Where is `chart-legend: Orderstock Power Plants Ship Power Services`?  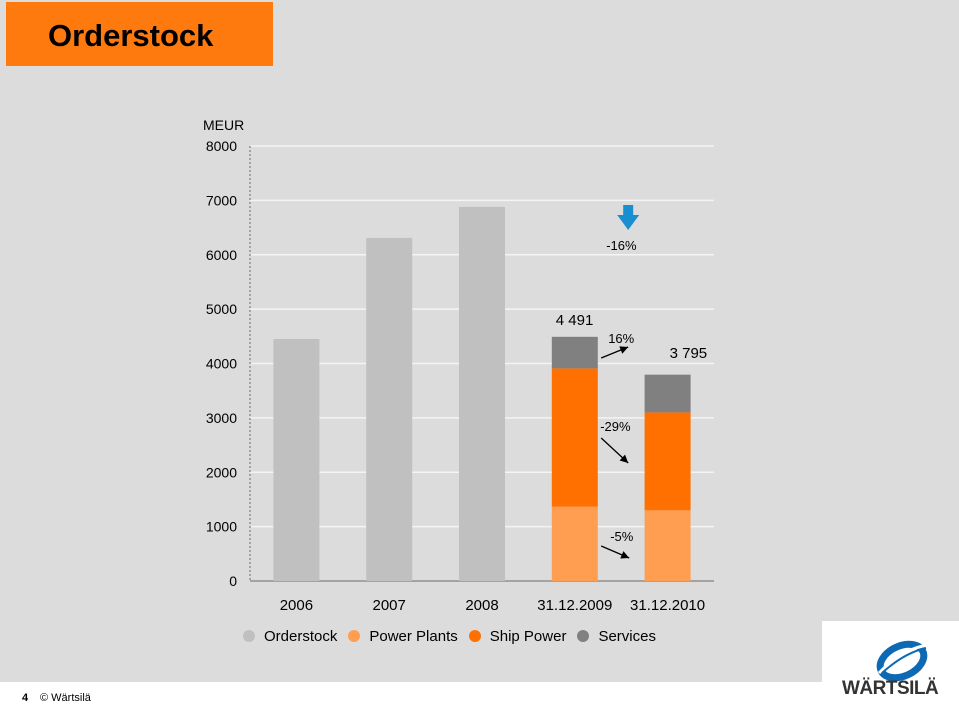
chart-legend: Orderstock Power Plants Ship Power Services is located at coordinates (452, 636).